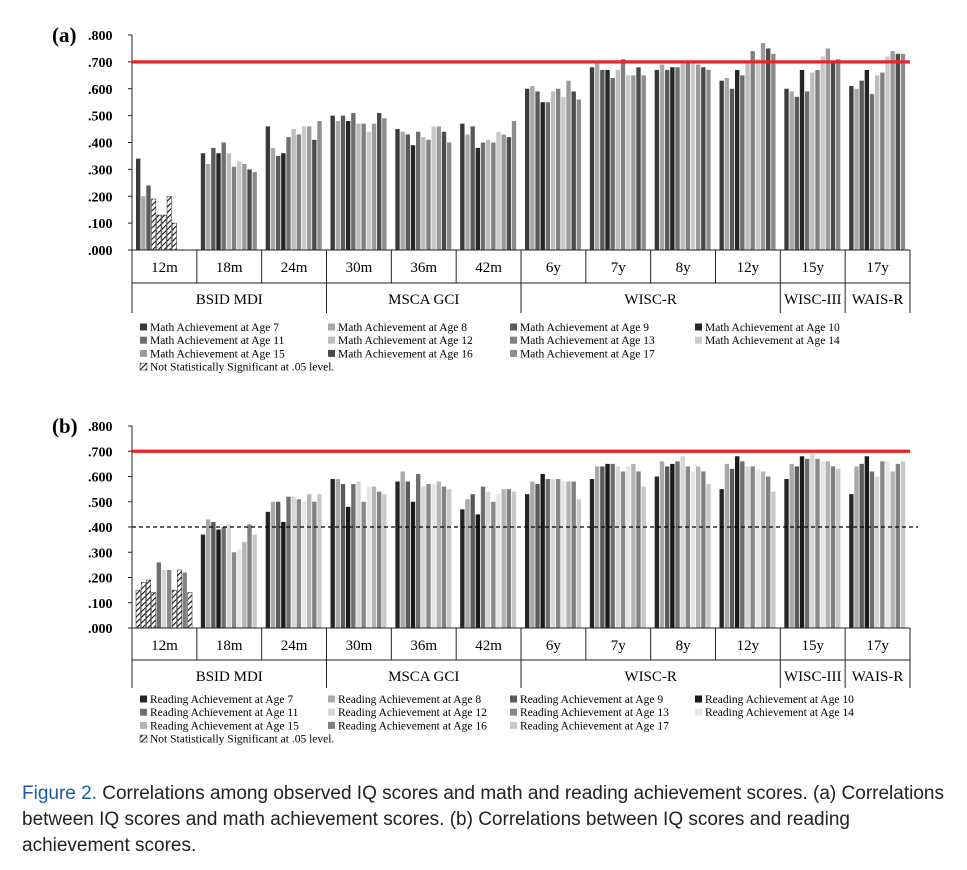 This screenshot has width=967, height=870. What do you see at coordinates (100, 452) in the screenshot?
I see `y-tick-label: .700` at bounding box center [100, 452].